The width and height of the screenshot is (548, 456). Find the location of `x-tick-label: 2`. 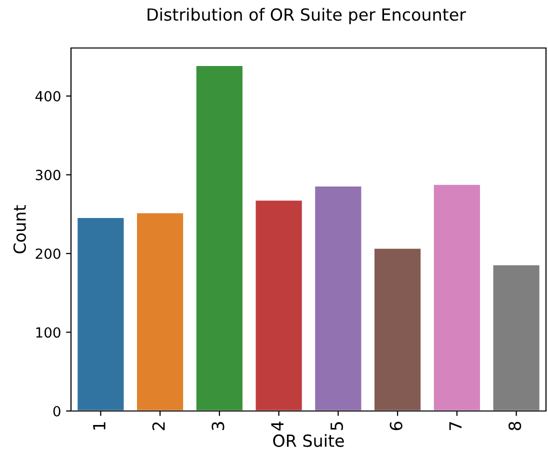

x-tick-label: 2 is located at coordinates (158, 426).